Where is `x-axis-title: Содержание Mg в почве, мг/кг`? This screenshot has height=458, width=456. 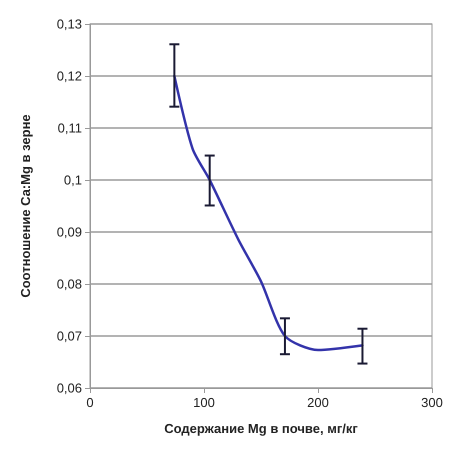
x-axis-title: Содержание Mg в почве, мг/кг is located at coordinates (261, 428).